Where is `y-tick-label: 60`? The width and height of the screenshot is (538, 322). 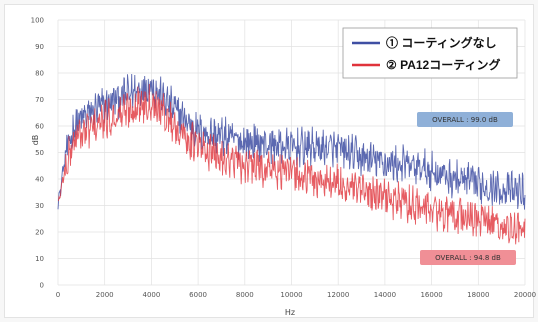 y-tick-label: 60 is located at coordinates (39, 127).